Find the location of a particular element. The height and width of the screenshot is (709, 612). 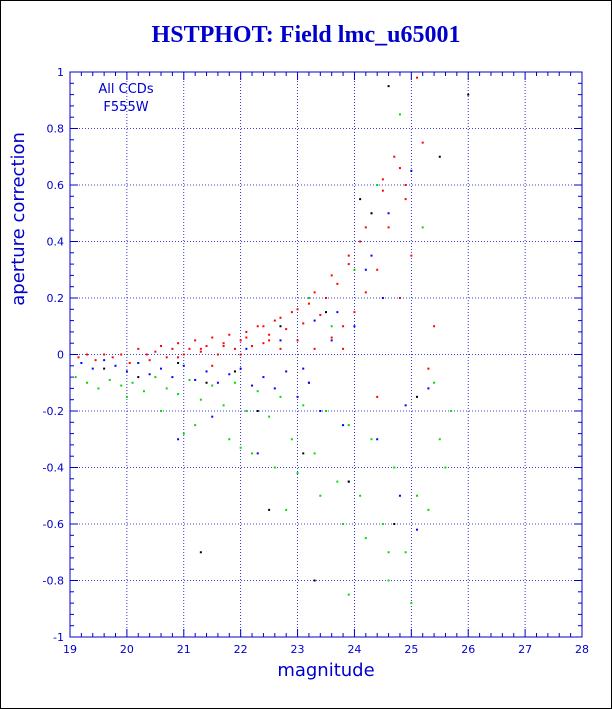

x-tick-label: 22 is located at coordinates (241, 649).